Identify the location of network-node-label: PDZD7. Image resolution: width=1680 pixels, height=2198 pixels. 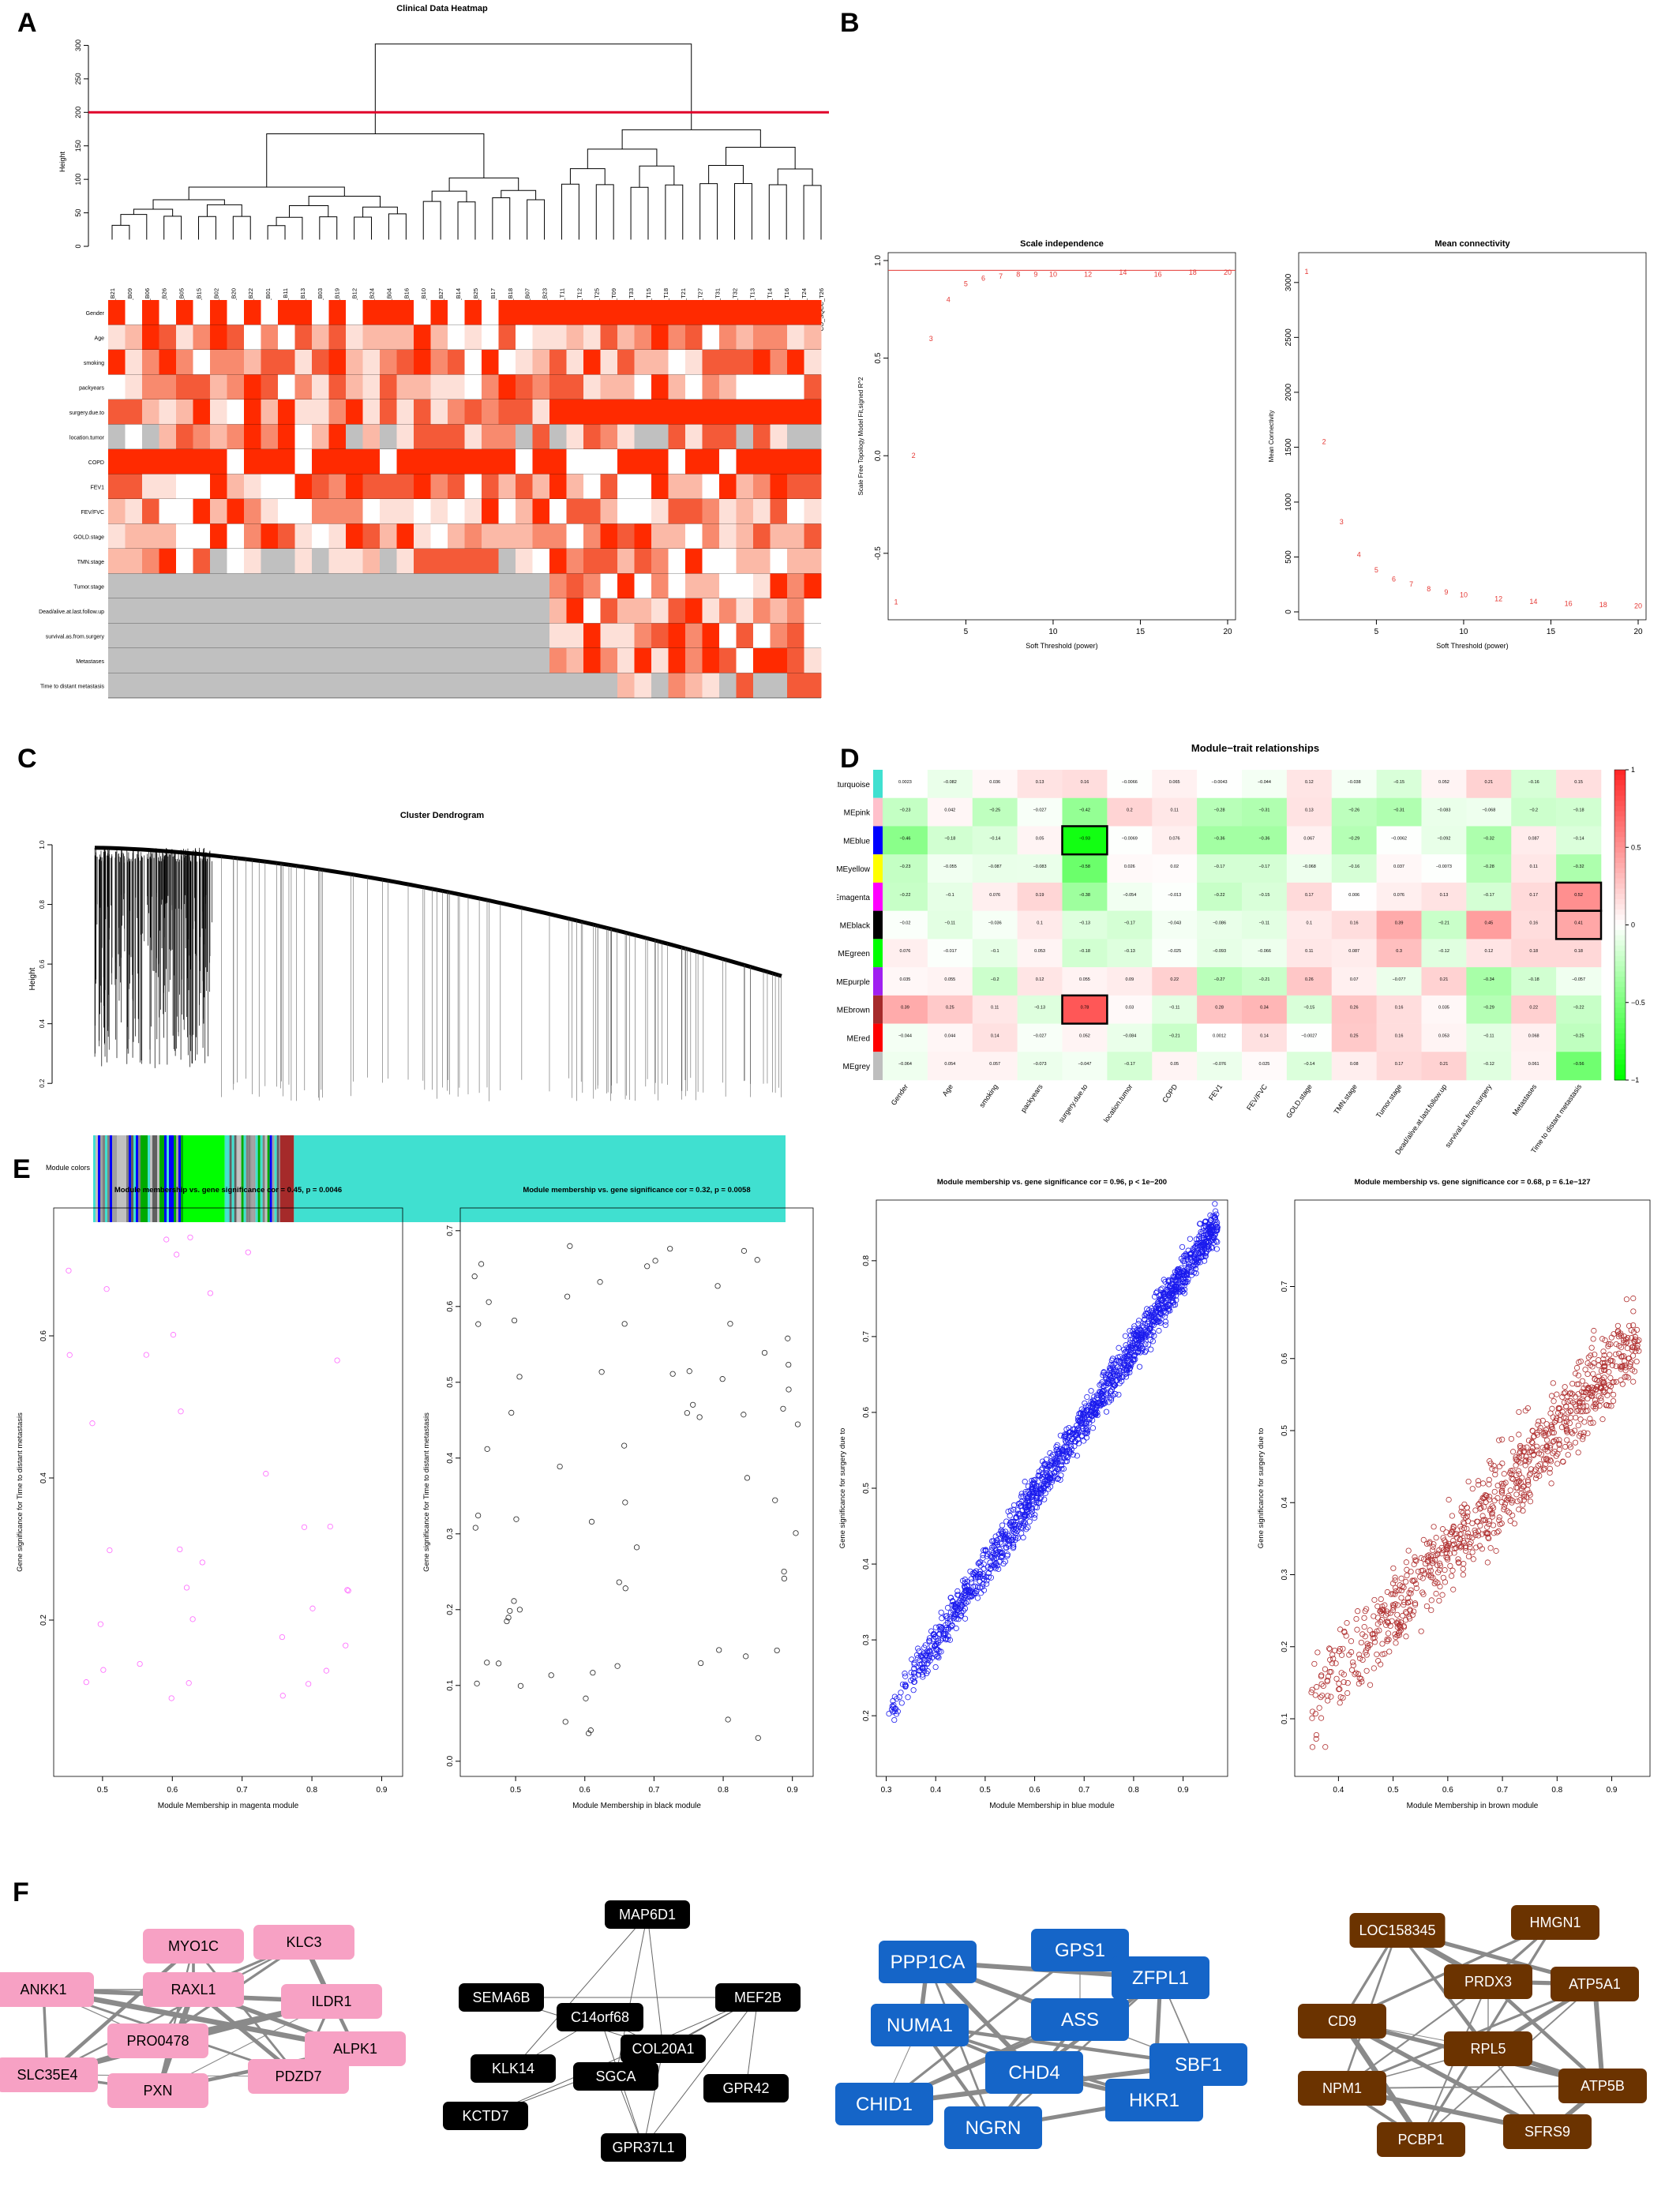
(298, 2077).